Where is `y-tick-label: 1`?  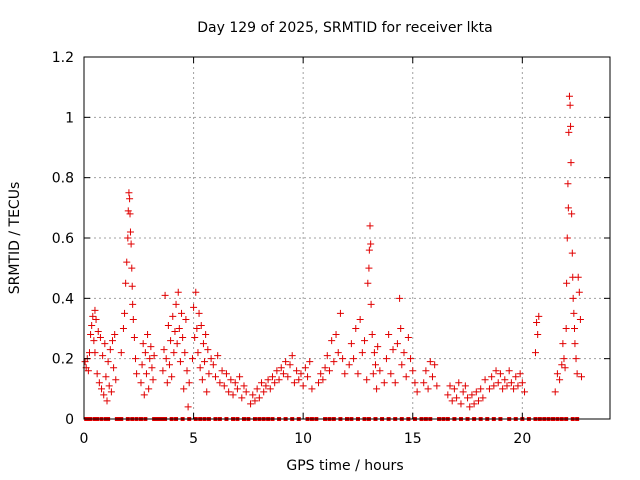
y-tick-label: 1 is located at coordinates (69, 118).